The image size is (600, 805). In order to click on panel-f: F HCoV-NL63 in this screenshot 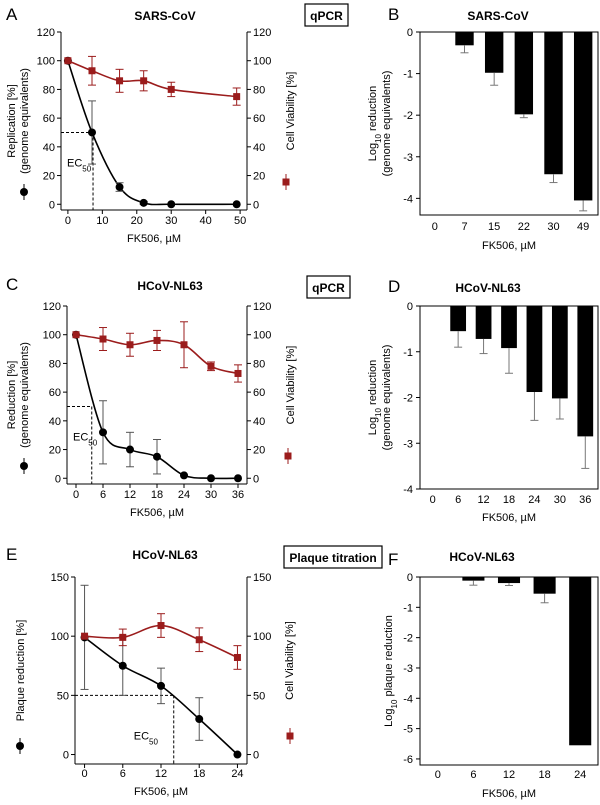, I will do `click(451, 559)`.